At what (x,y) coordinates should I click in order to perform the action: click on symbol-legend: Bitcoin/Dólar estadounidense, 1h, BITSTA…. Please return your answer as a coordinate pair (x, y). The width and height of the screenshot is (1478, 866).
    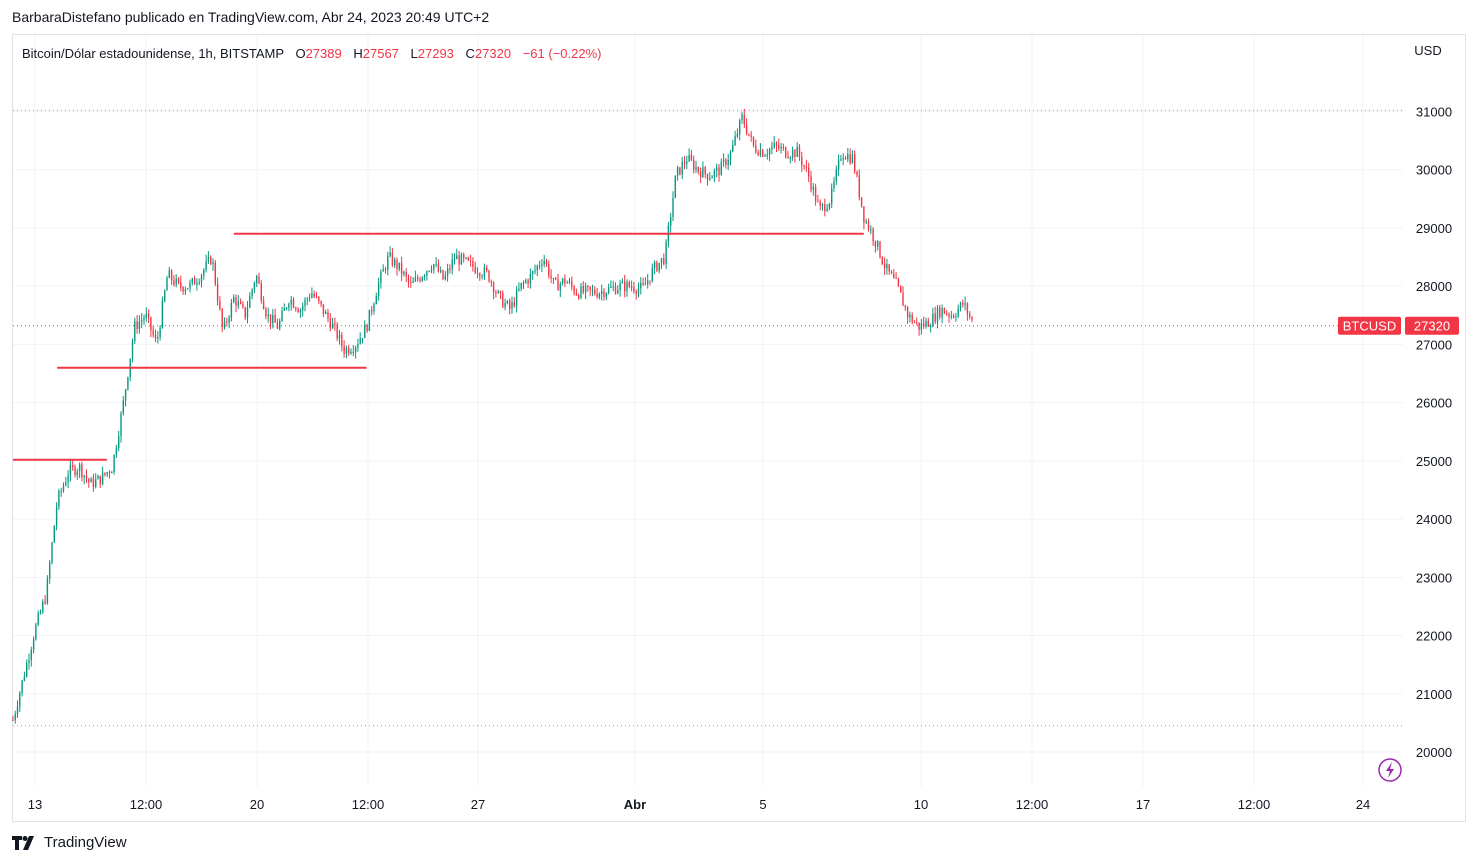
    Looking at the image, I should click on (312, 53).